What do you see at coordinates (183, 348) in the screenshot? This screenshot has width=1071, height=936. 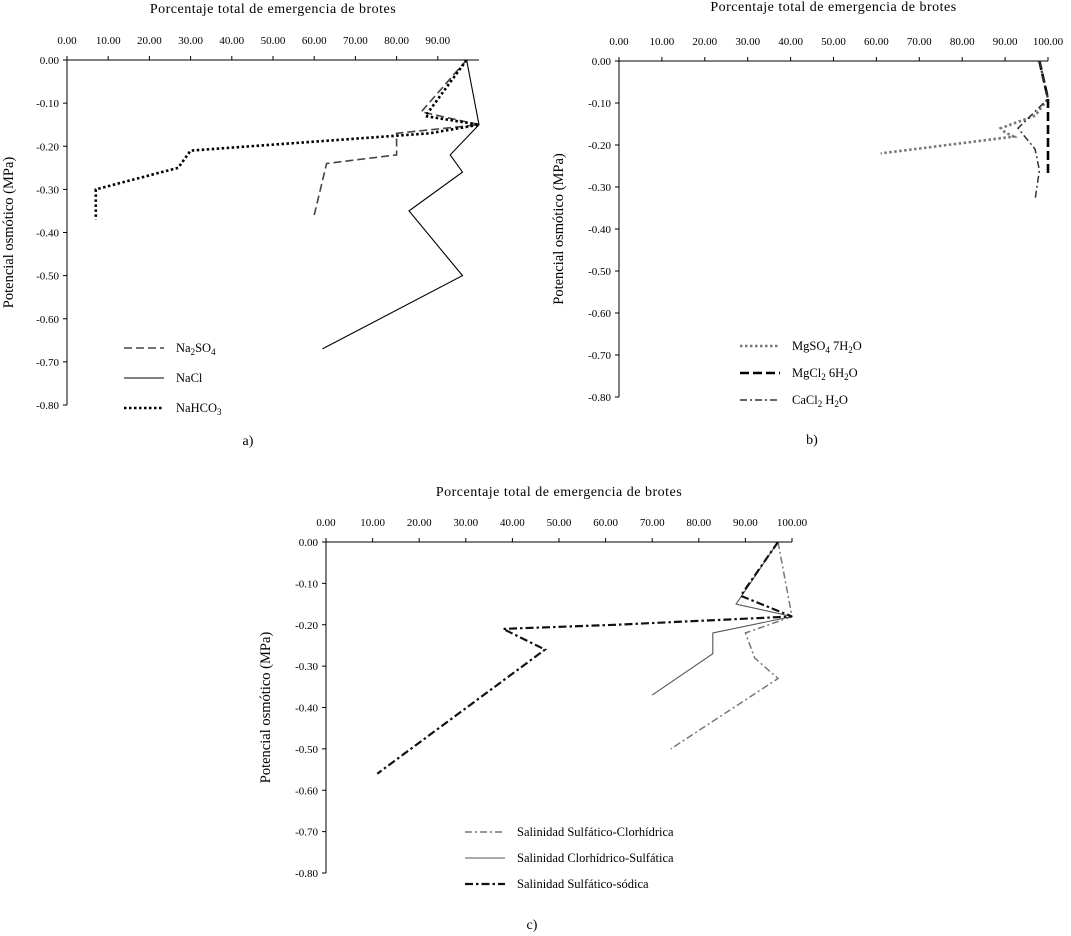 I see `legend-text: Na` at bounding box center [183, 348].